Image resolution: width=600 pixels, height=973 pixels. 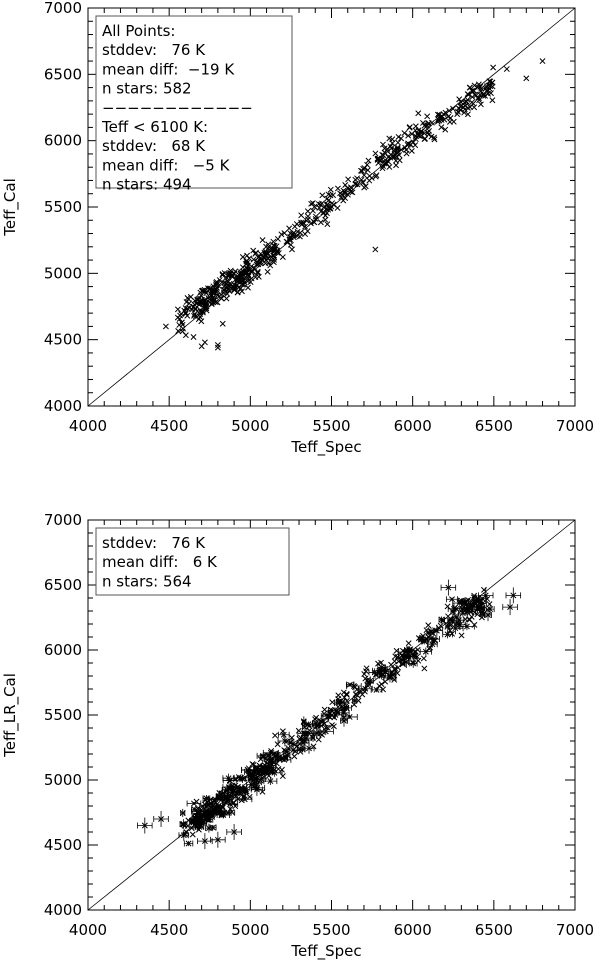 I want to click on x-tick-label: 5000, so click(x=250, y=930).